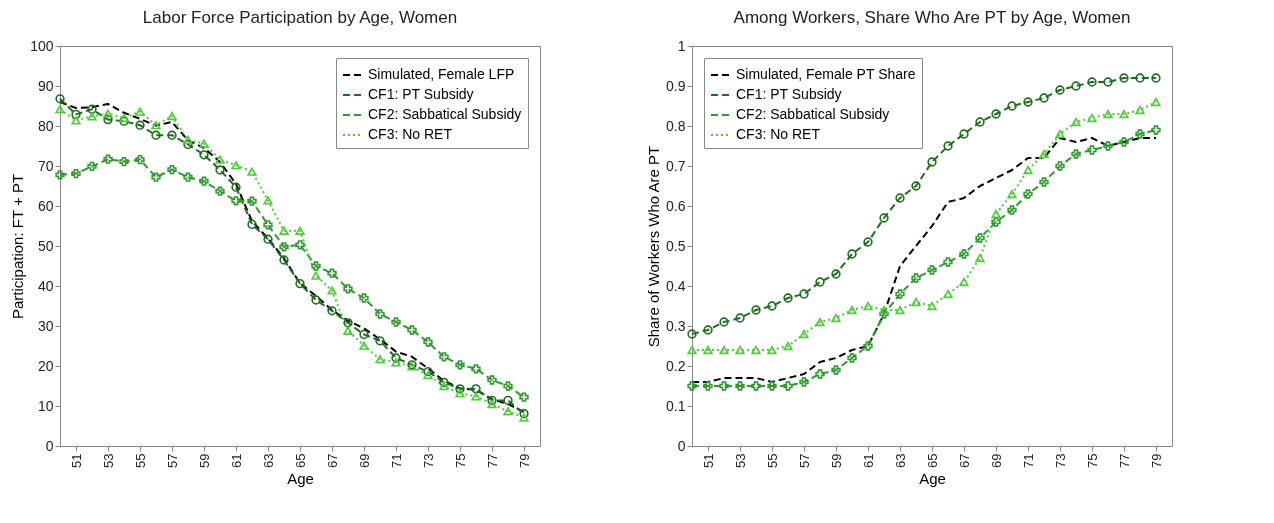  I want to click on y-tick-label: 70, so click(45, 165).